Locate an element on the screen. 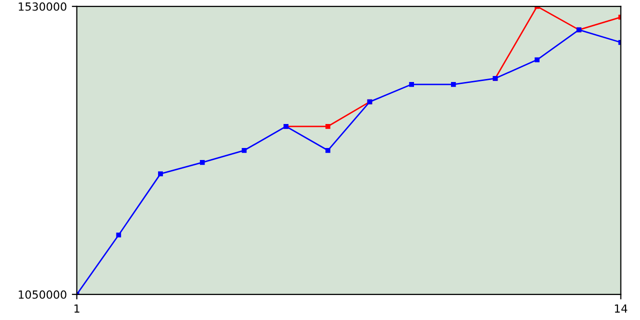 Image resolution: width=640 pixels, height=320 pixels. x-tick-label: 1 is located at coordinates (77, 308).